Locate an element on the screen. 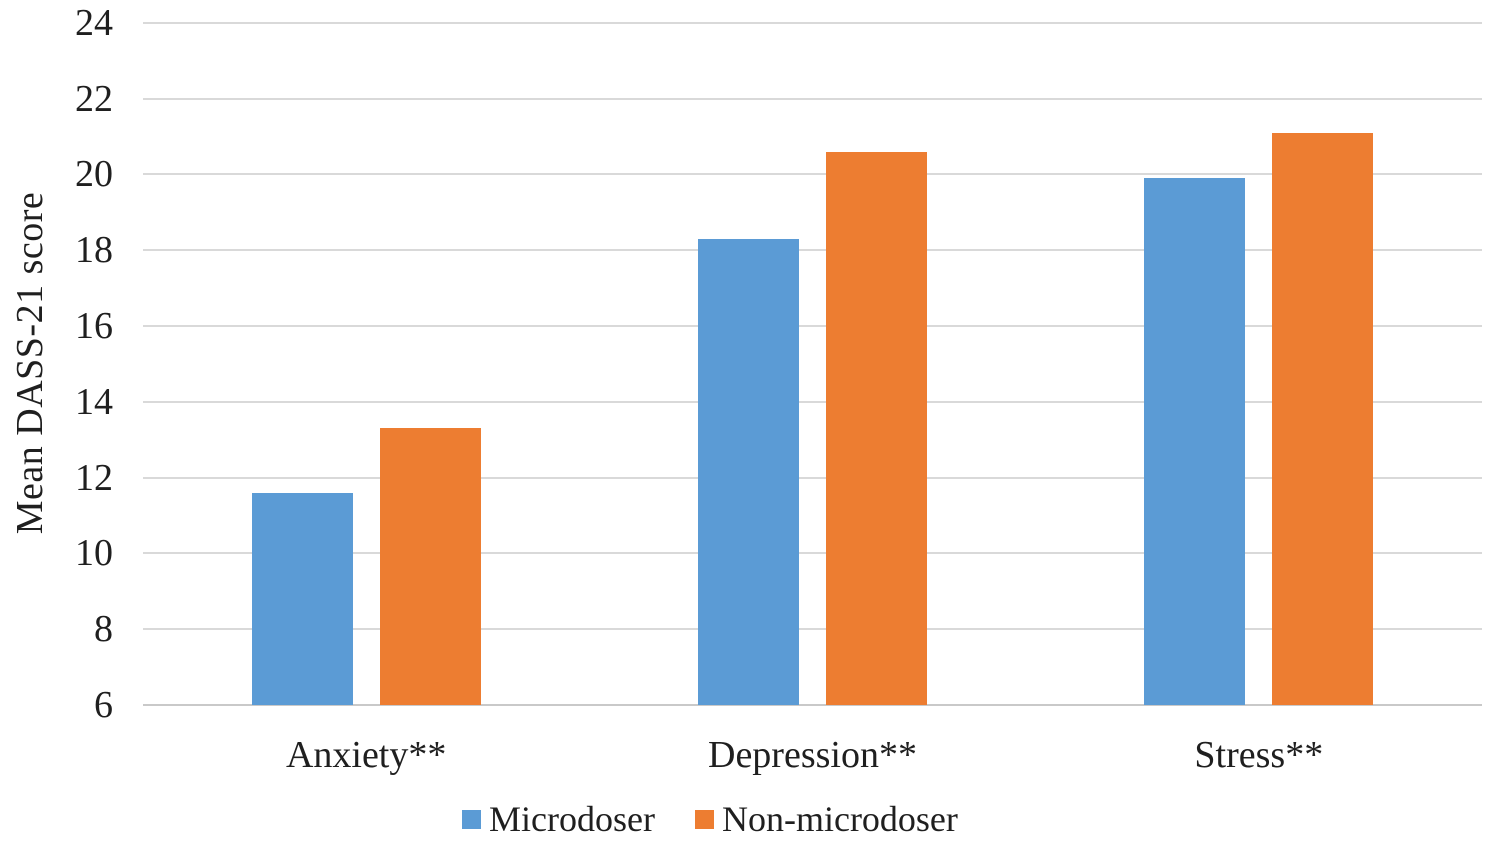  bar-microdoser-depression is located at coordinates (748, 471).